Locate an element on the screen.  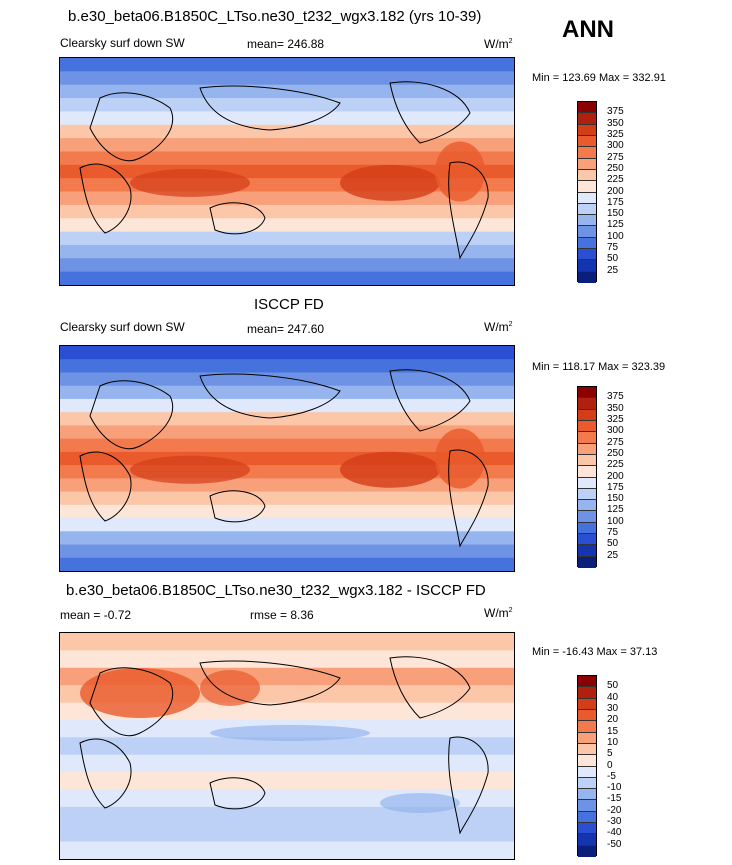
colorbar-tick-label: 0 is located at coordinates (610, 765).